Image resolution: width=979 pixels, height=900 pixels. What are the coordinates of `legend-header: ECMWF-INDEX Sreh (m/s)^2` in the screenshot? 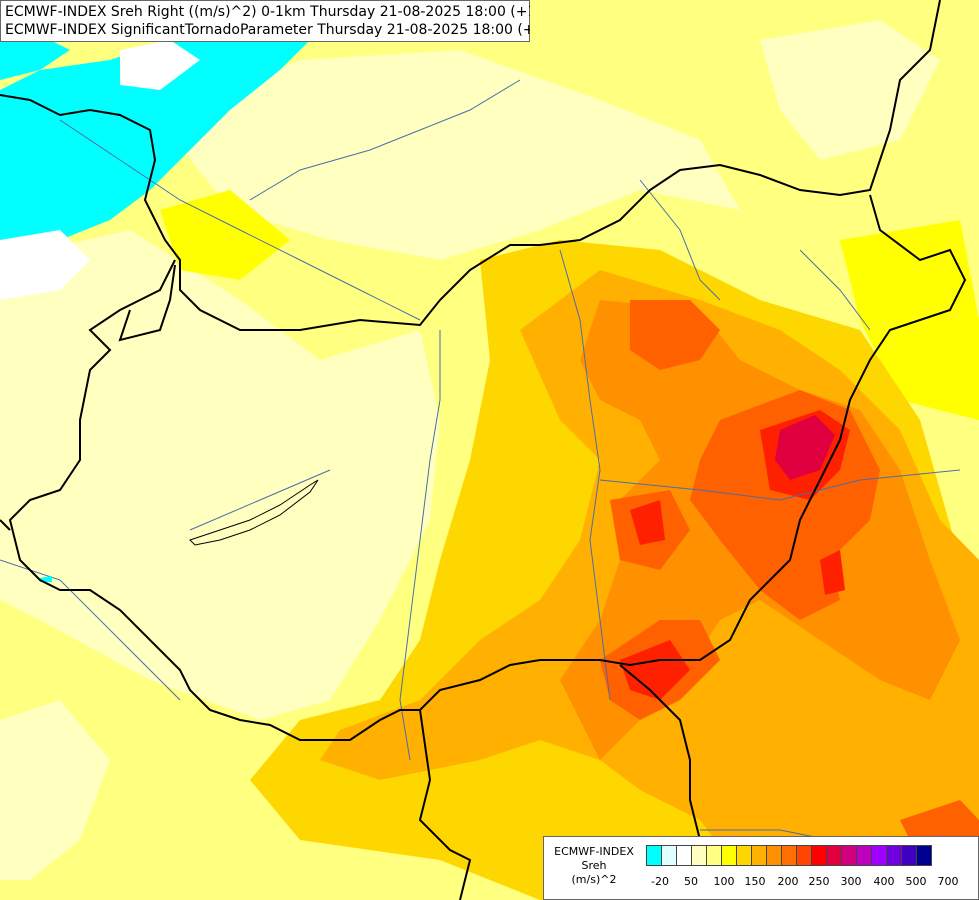 It's located at (594, 866).